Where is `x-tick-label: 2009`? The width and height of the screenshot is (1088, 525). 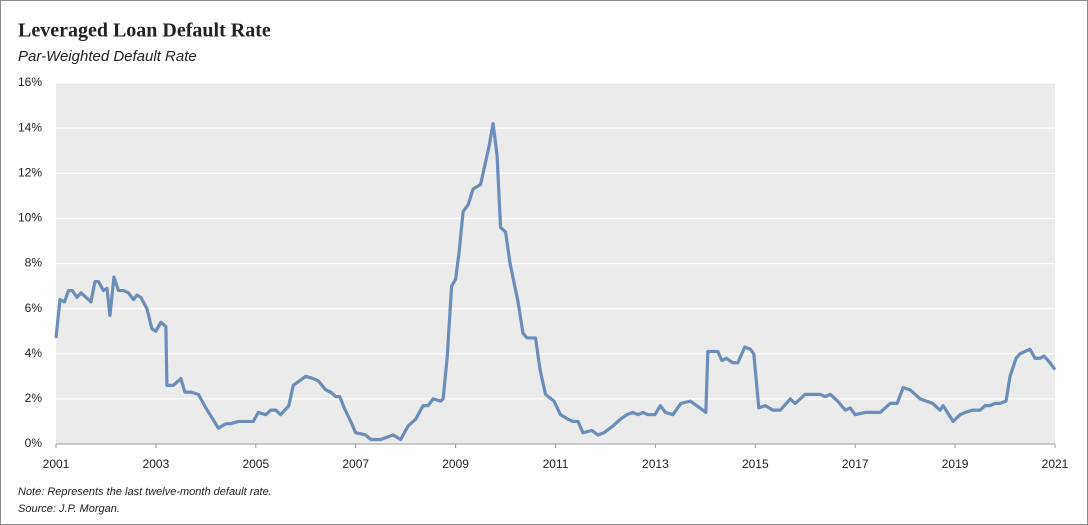 x-tick-label: 2009 is located at coordinates (455, 464).